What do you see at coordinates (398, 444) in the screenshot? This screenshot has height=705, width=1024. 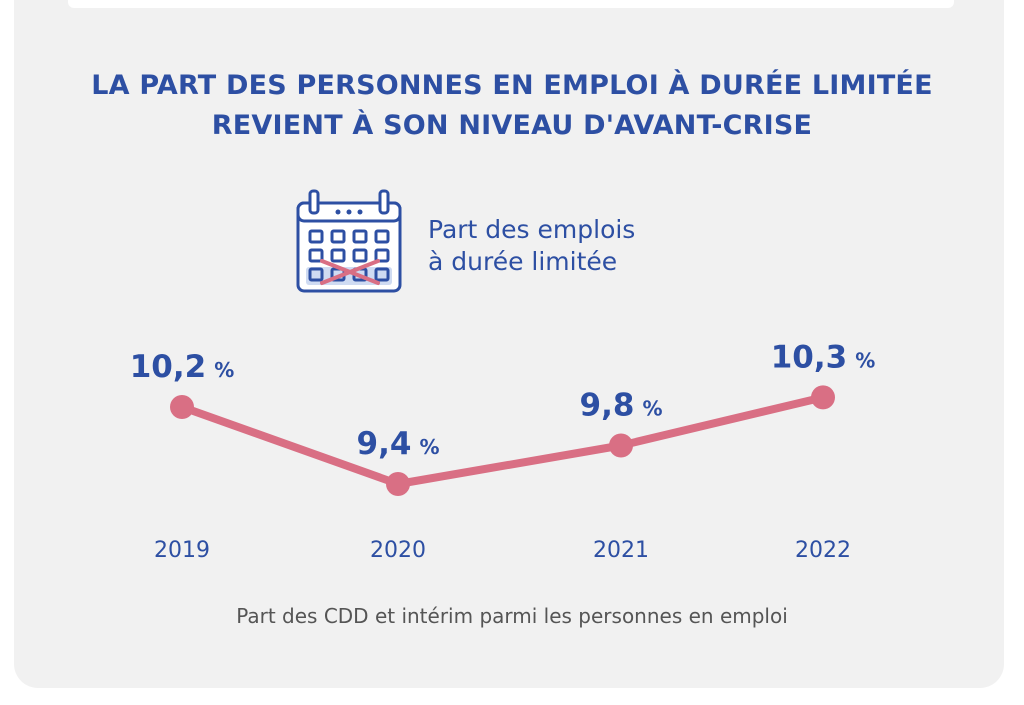 I see `data-label: 9,4%` at bounding box center [398, 444].